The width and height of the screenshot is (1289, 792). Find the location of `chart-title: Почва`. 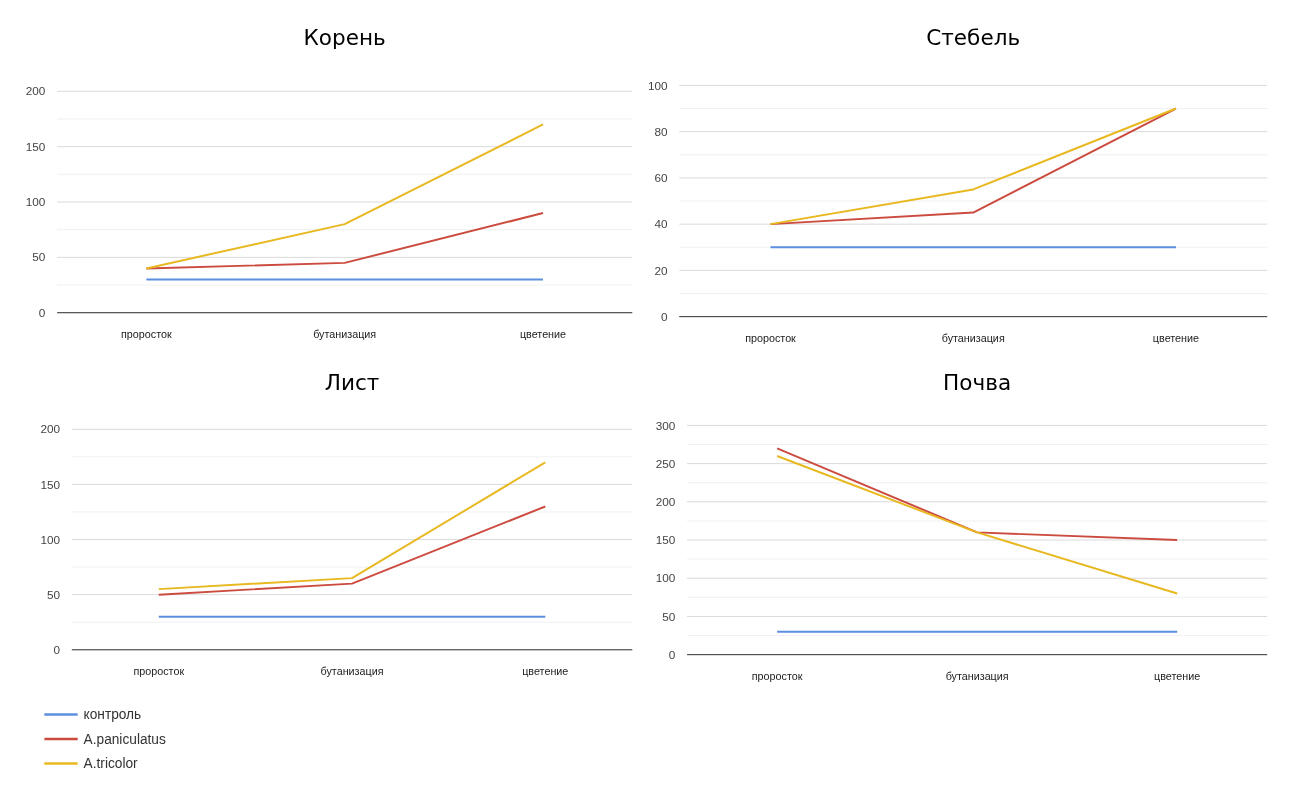

chart-title: Почва is located at coordinates (977, 383).